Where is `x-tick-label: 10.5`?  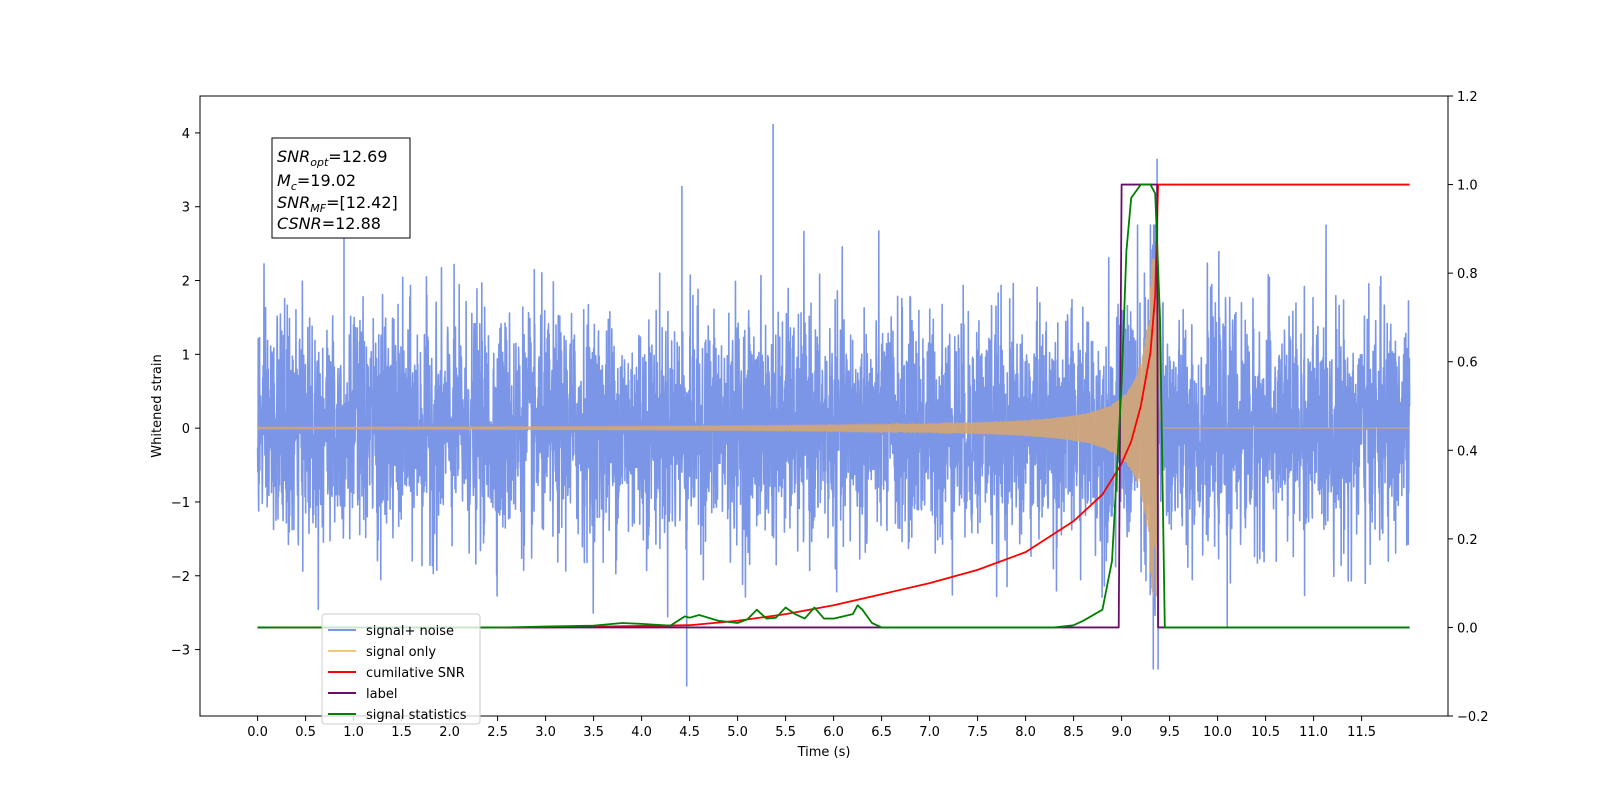
x-tick-label: 10.5 is located at coordinates (1265, 732).